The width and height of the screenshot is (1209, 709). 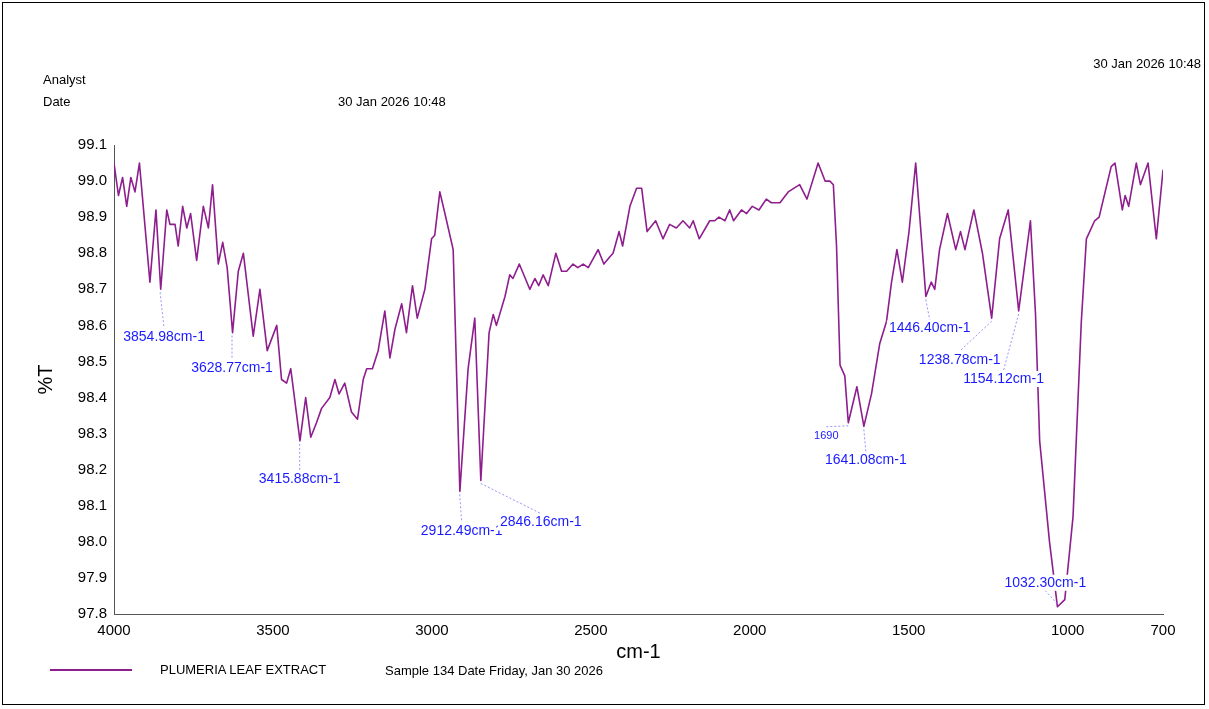 I want to click on x-tick-label: 4000, so click(x=114, y=630).